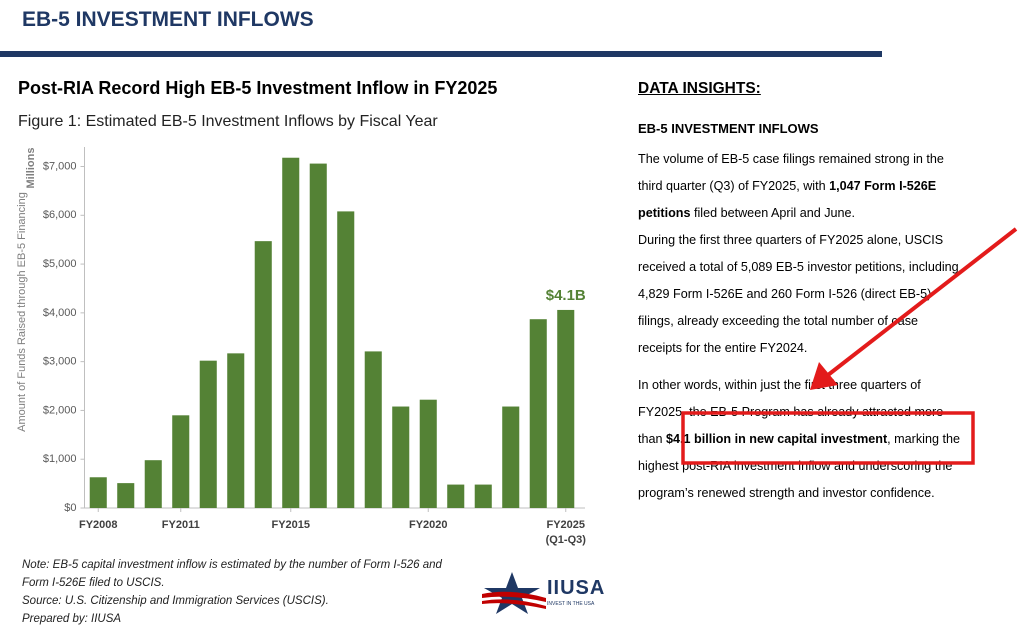 This screenshot has width=1019, height=641. Describe the element at coordinates (699, 88) in the screenshot. I see `insights-title: DATA INSIGHTS:` at that location.